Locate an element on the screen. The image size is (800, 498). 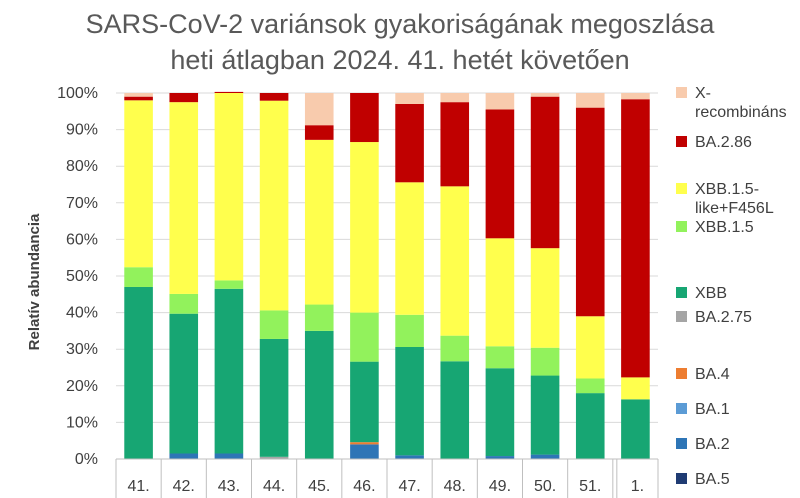
legend-label: XBB.1.5- like+F456L is located at coordinates (734, 199).